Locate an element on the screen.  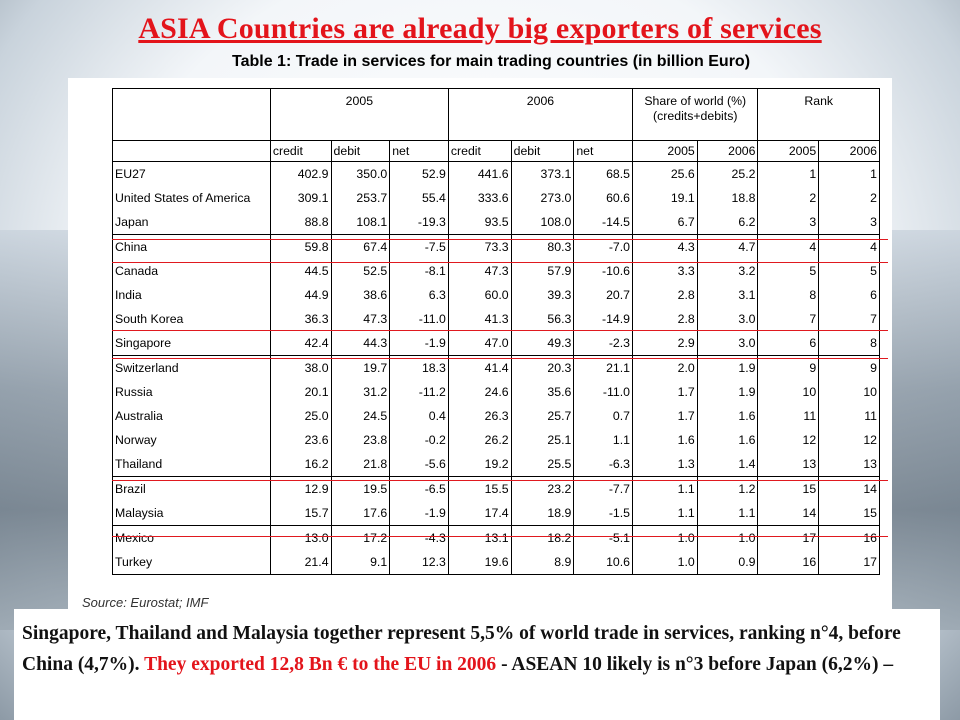
value-cell: 25.2 is located at coordinates (727, 173).